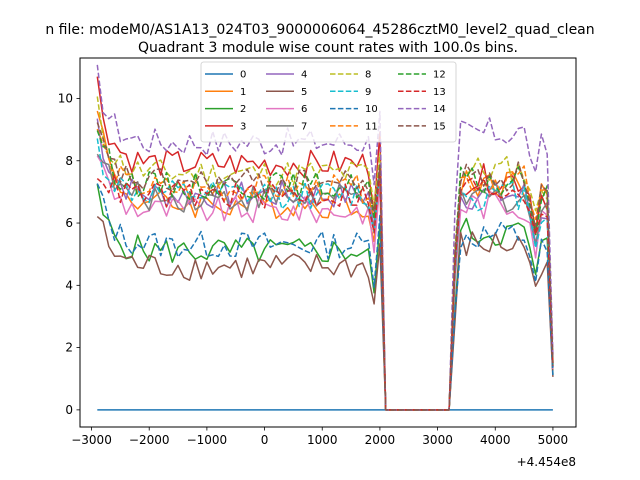  What do you see at coordinates (368, 75) in the screenshot?
I see `legend-label-8: 8` at bounding box center [368, 75].